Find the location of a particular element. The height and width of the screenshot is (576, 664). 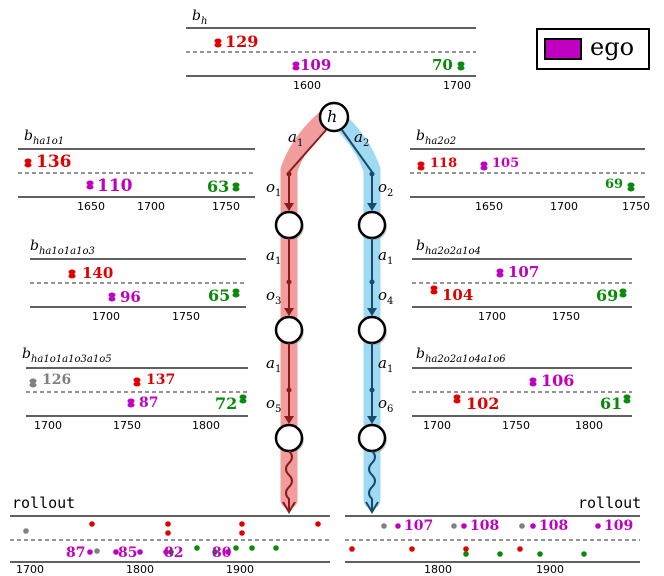

belief-agent-red-b-r3 is located at coordinates (457, 401).